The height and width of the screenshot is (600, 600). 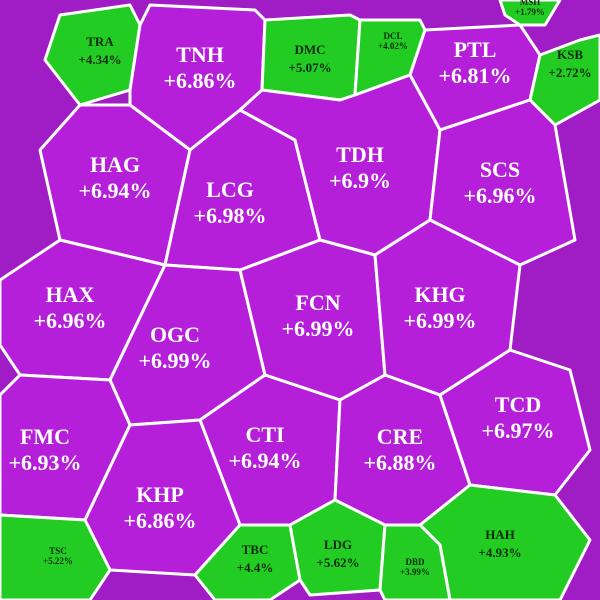 What do you see at coordinates (500, 169) in the screenshot?
I see `cell-label: SCS` at bounding box center [500, 169].